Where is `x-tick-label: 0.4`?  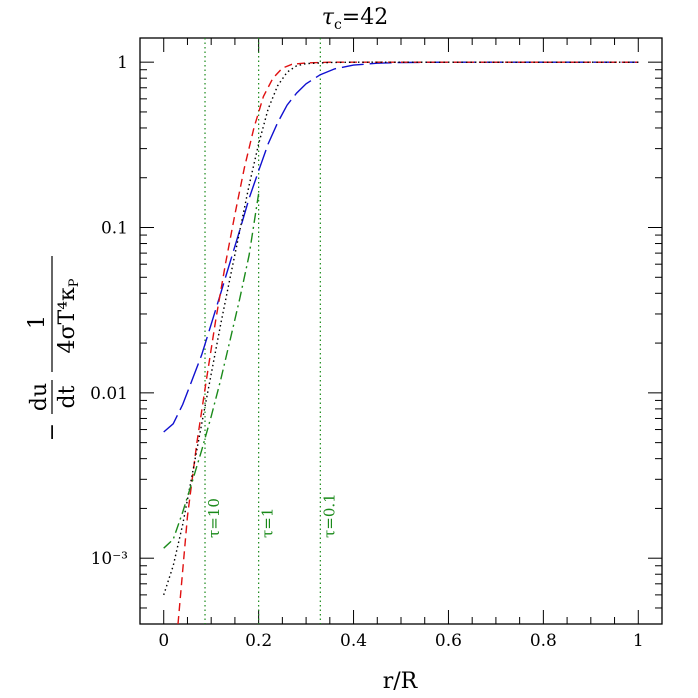
x-tick-label: 0.4 is located at coordinates (353, 641).